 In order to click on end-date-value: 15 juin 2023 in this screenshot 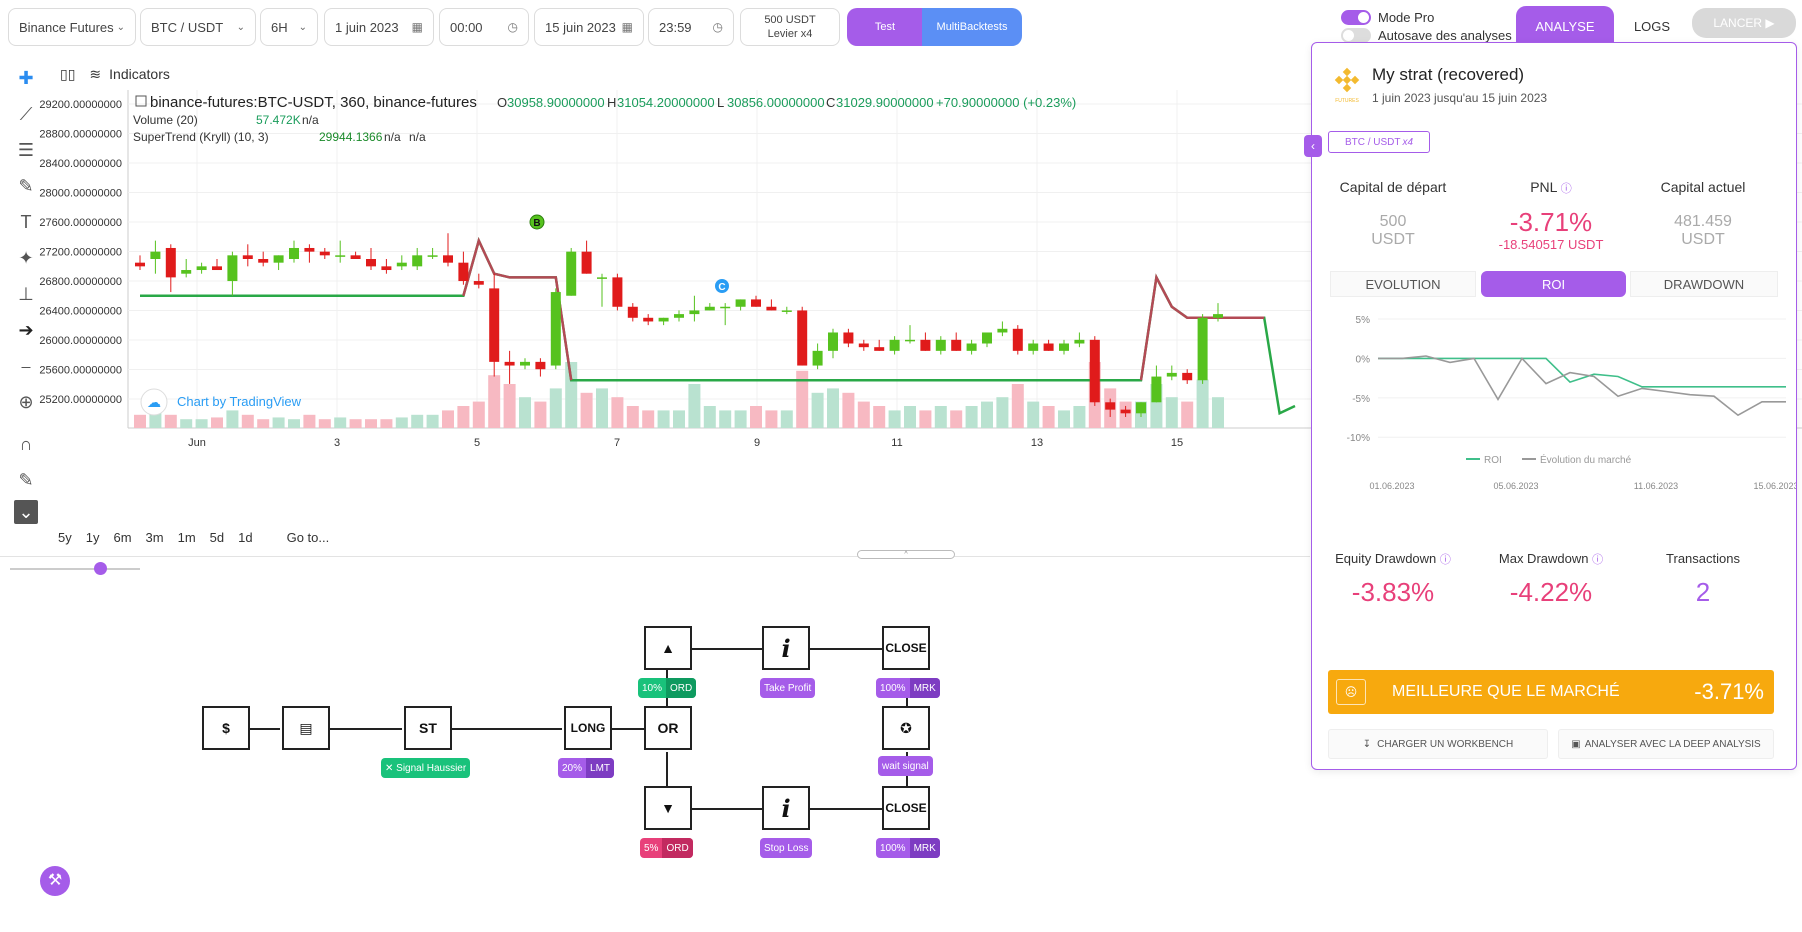, I will do `click(580, 27)`.